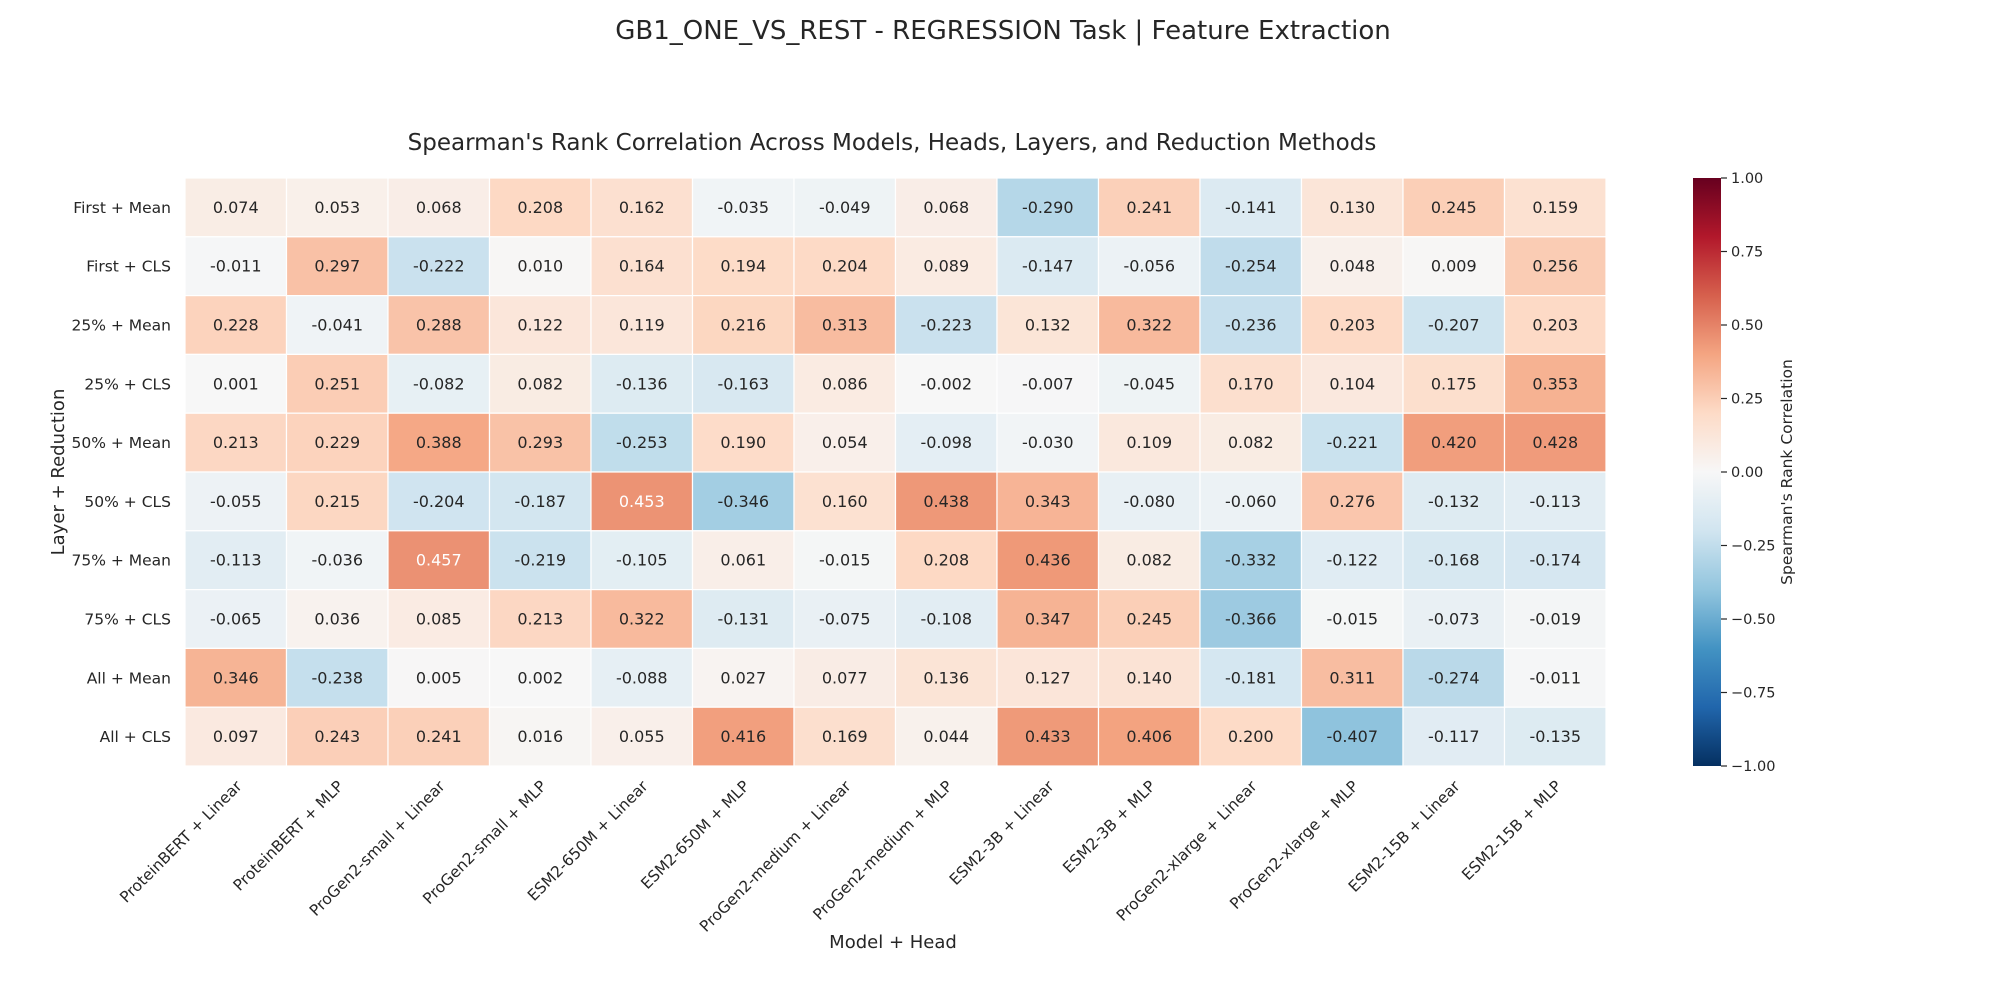 The image size is (2000, 1000). What do you see at coordinates (845, 677) in the screenshot?
I see `heatmap-cell-value: 0.077` at bounding box center [845, 677].